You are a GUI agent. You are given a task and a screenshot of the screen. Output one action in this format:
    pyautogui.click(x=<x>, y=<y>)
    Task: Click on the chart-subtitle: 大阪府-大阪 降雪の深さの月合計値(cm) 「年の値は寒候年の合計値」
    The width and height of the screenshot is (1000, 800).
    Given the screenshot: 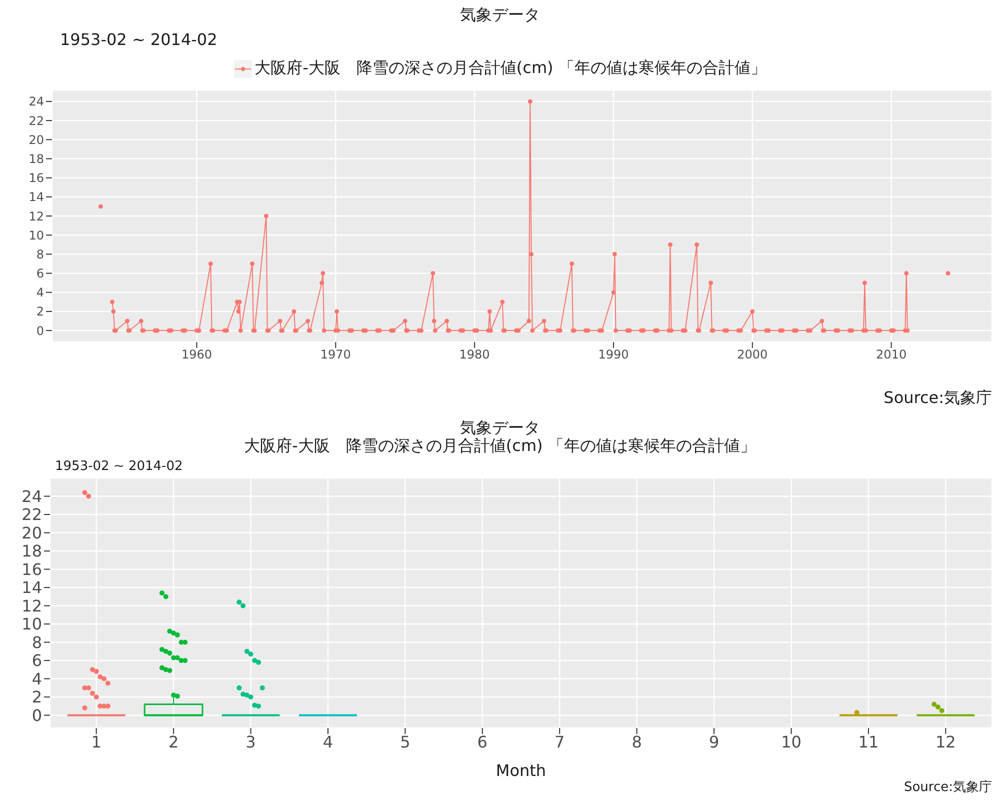 What is the action you would take?
    pyautogui.click(x=500, y=445)
    